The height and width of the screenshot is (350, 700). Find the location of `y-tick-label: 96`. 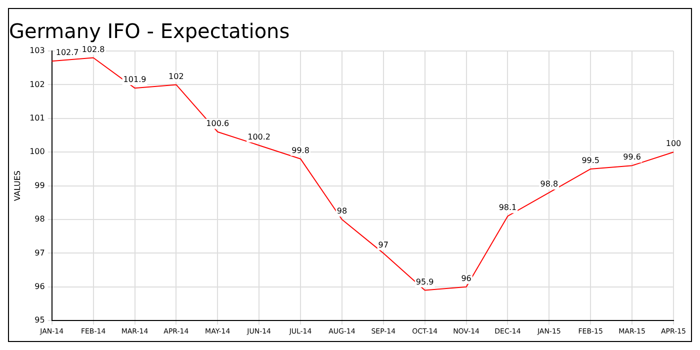

y-tick-label: 96 is located at coordinates (39, 286).